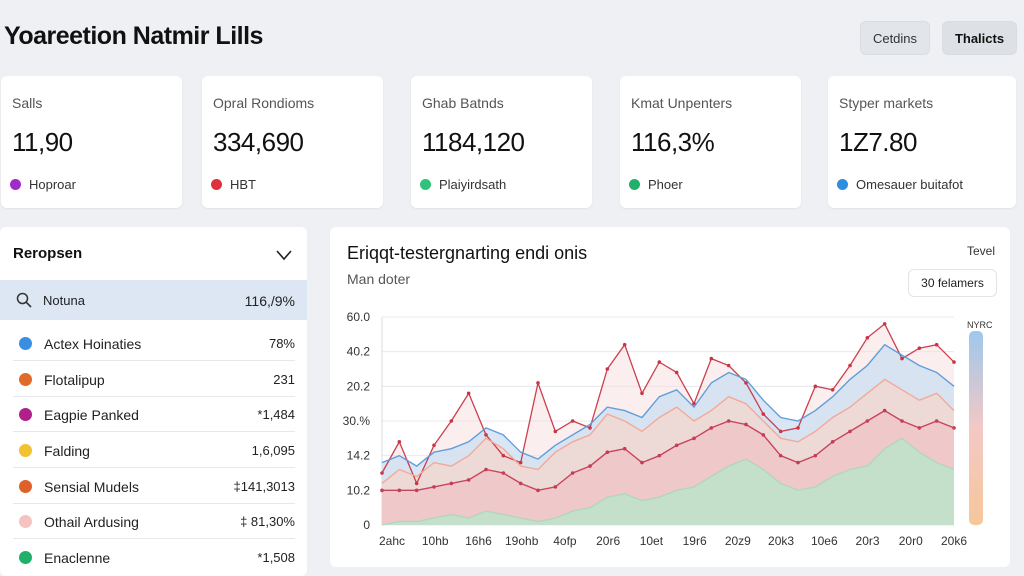  I want to click on stat-card-label: Kmat Unpenters, so click(682, 103).